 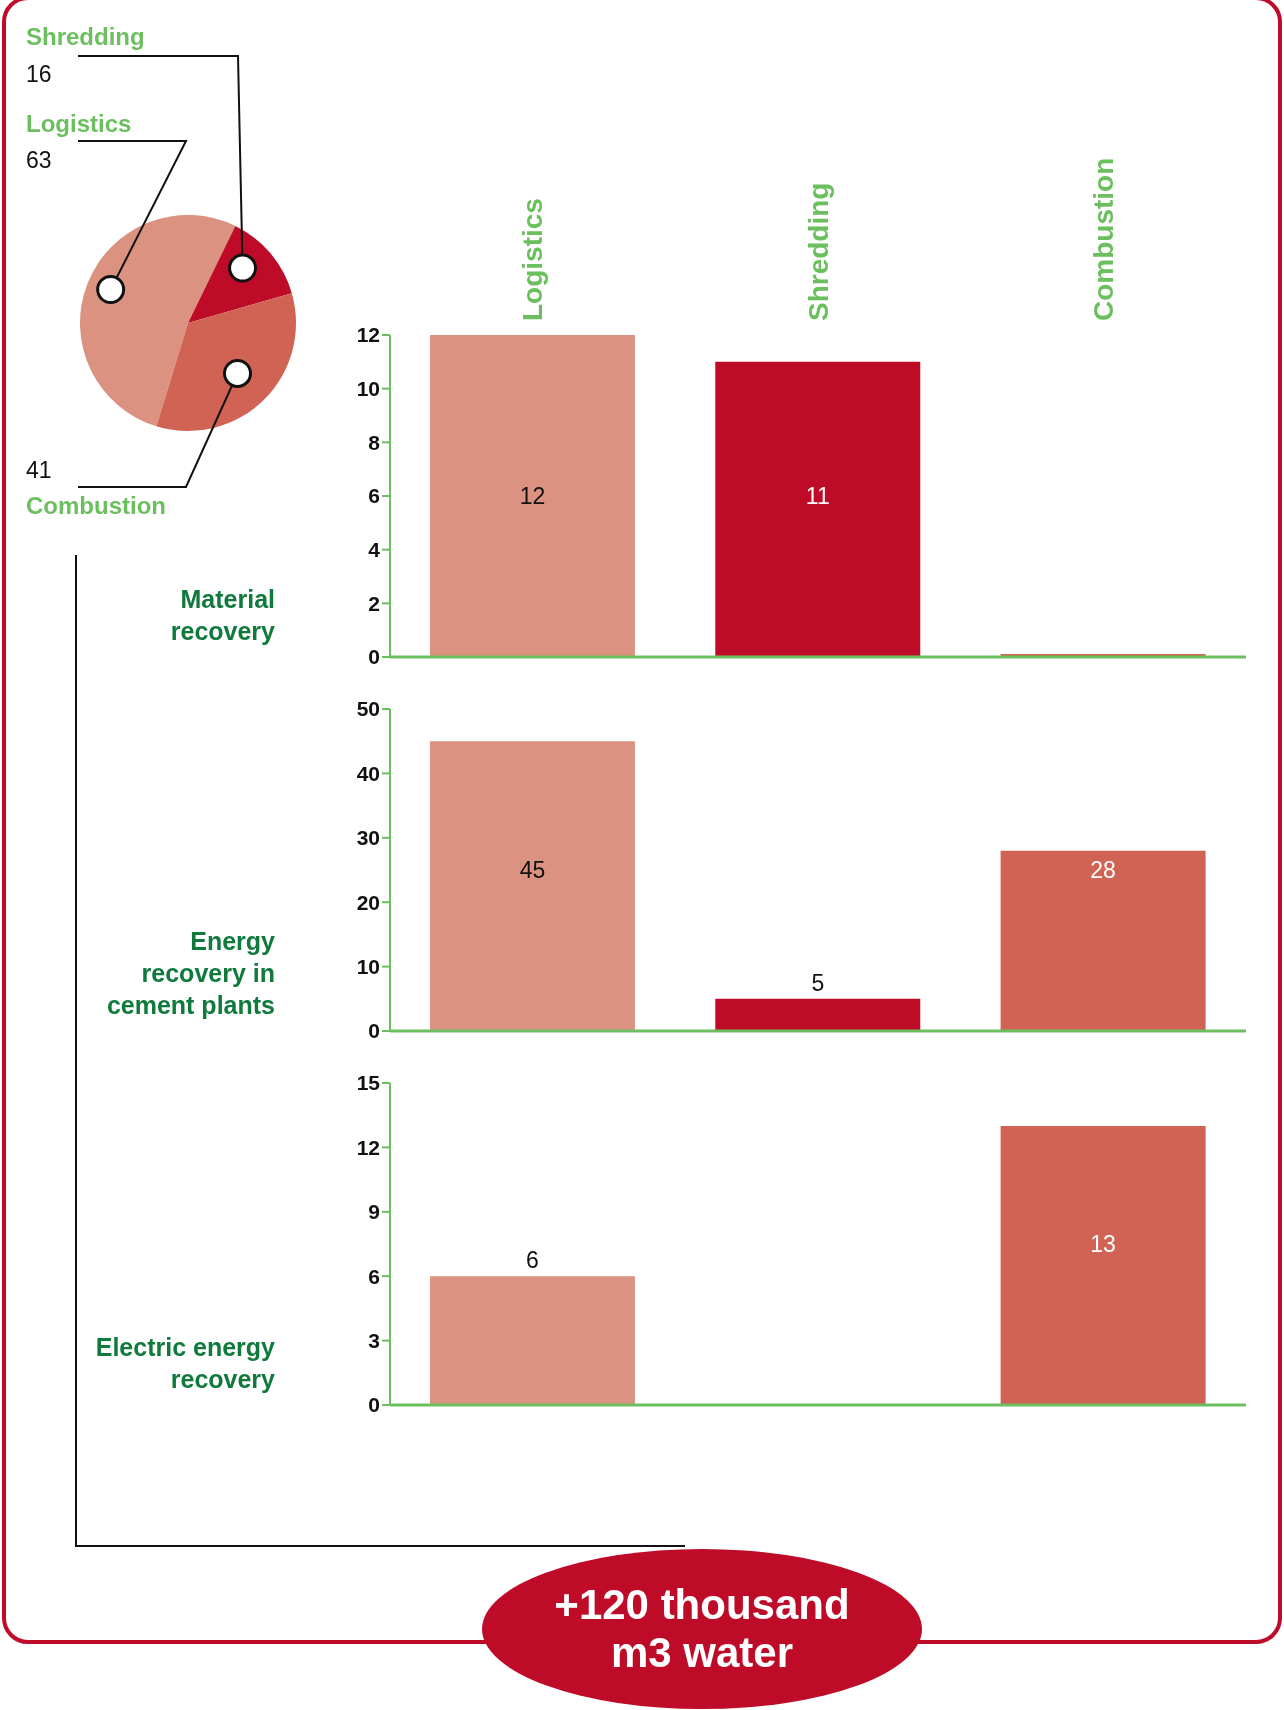 What do you see at coordinates (368, 1083) in the screenshot?
I see `y-tick-label: 15` at bounding box center [368, 1083].